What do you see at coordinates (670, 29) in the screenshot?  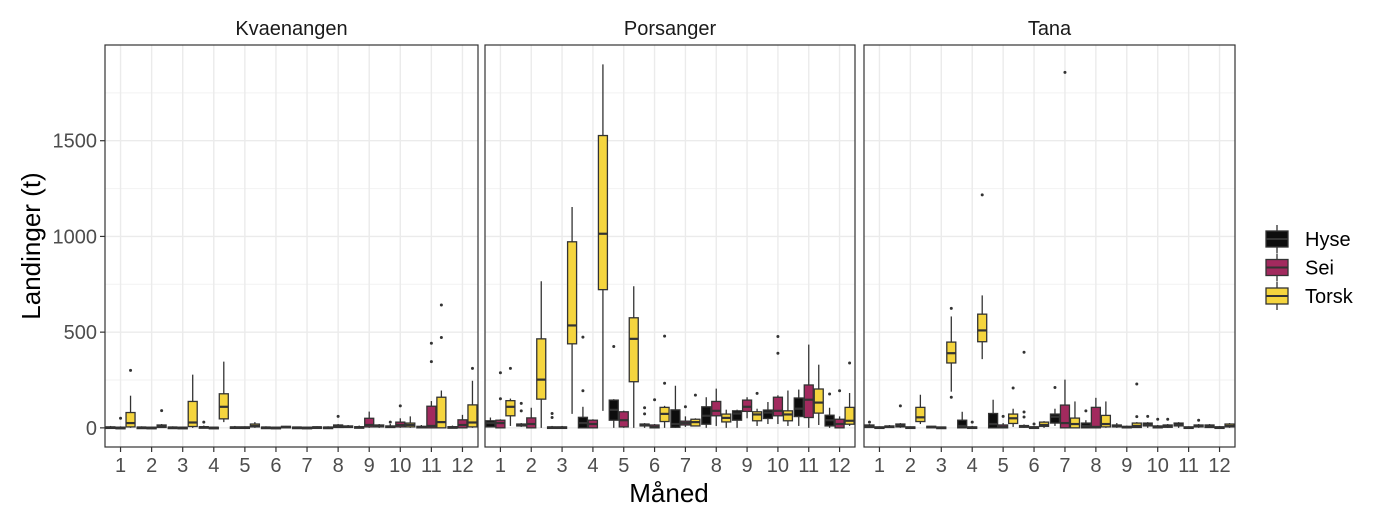 I see `facet-title: Porsanger` at bounding box center [670, 29].